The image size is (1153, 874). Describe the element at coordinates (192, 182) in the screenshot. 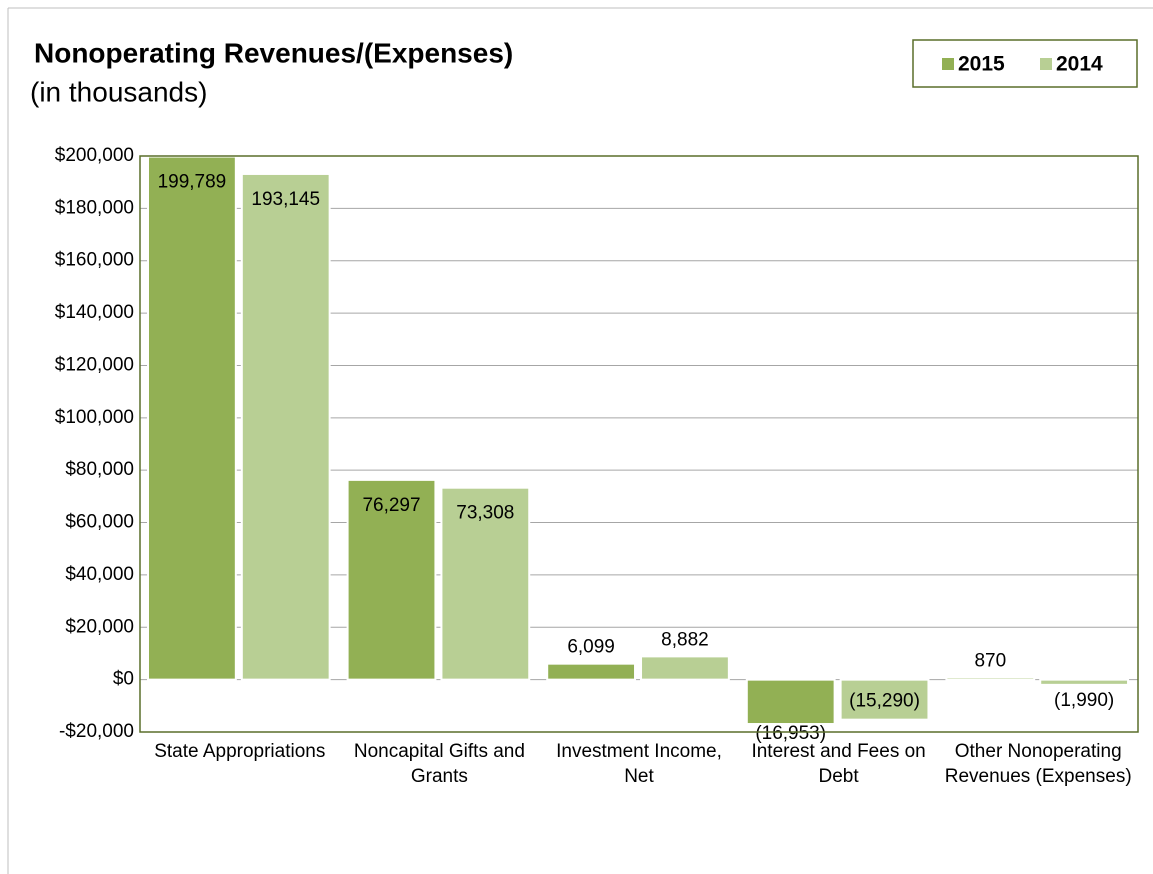

I see `data-label: 199,789` at that location.